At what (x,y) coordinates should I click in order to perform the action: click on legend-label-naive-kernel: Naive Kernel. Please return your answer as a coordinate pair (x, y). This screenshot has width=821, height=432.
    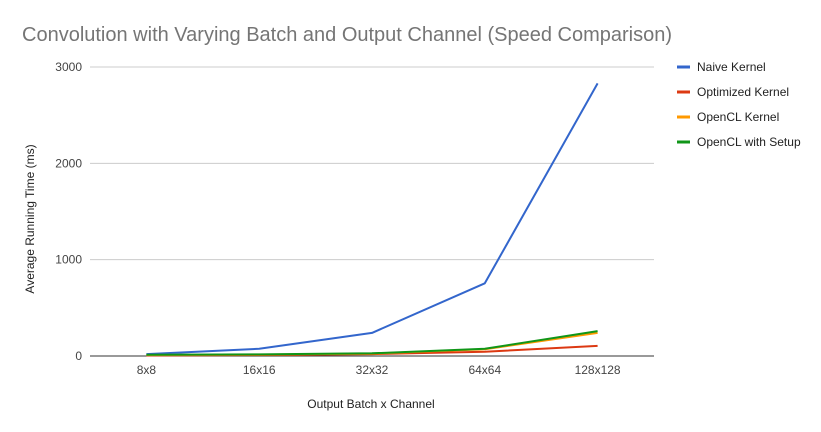
    Looking at the image, I should click on (731, 67).